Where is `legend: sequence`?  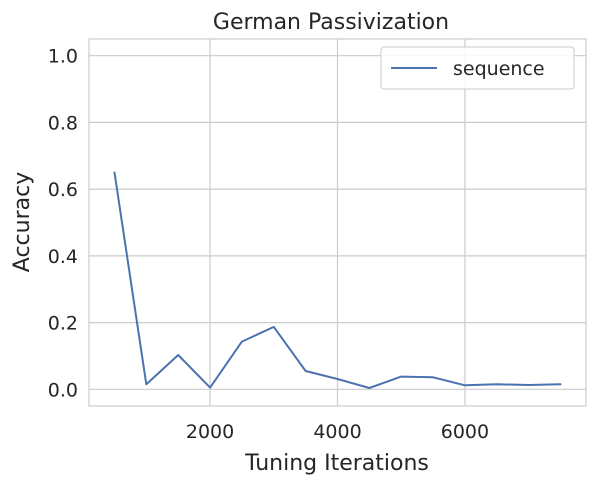
legend: sequence is located at coordinates (477, 68).